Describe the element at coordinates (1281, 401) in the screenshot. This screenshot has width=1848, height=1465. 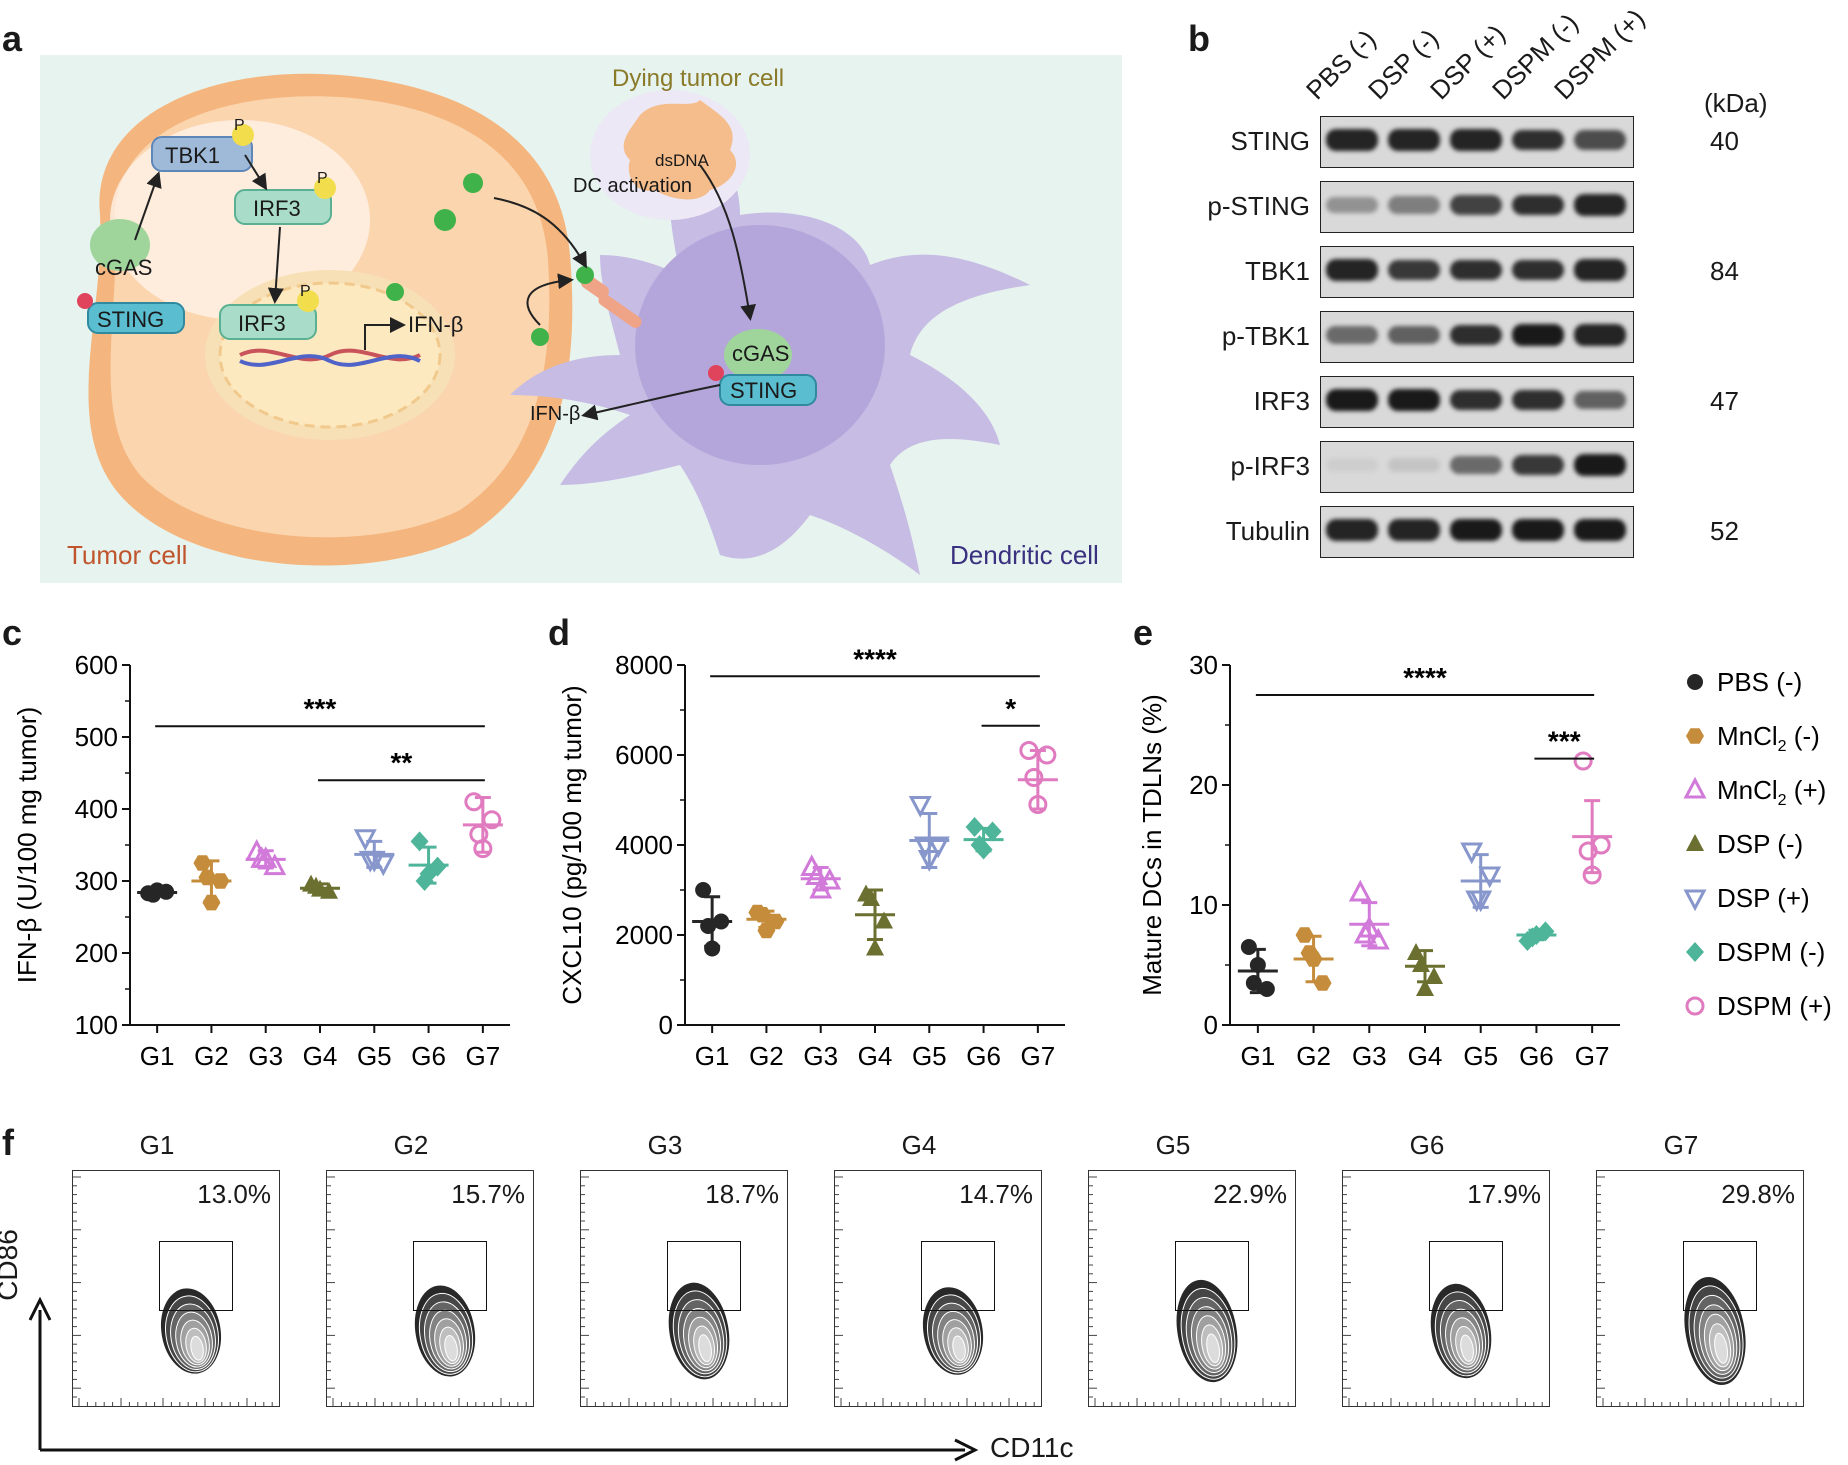
I see `blot-row-label: IRF3` at that location.